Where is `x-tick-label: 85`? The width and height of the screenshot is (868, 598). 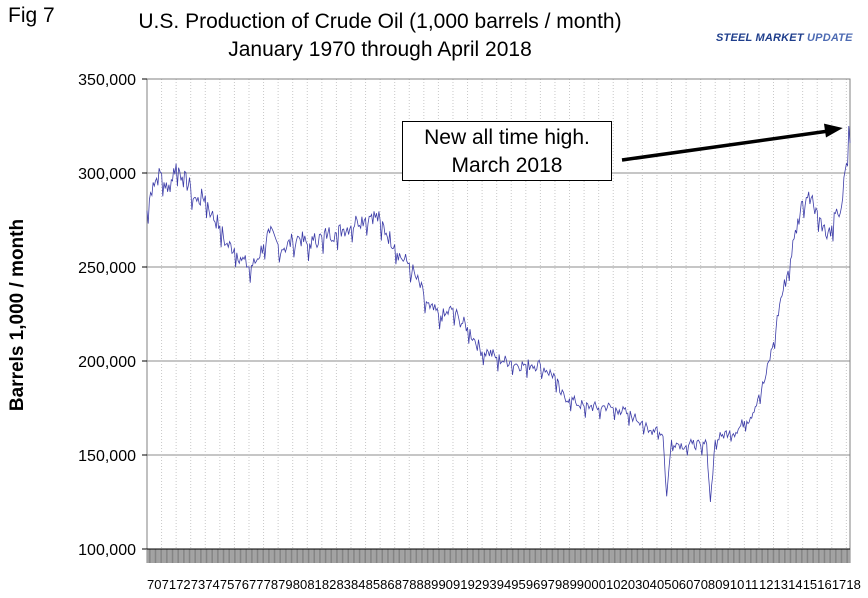
x-tick-label: 85 is located at coordinates (373, 584).